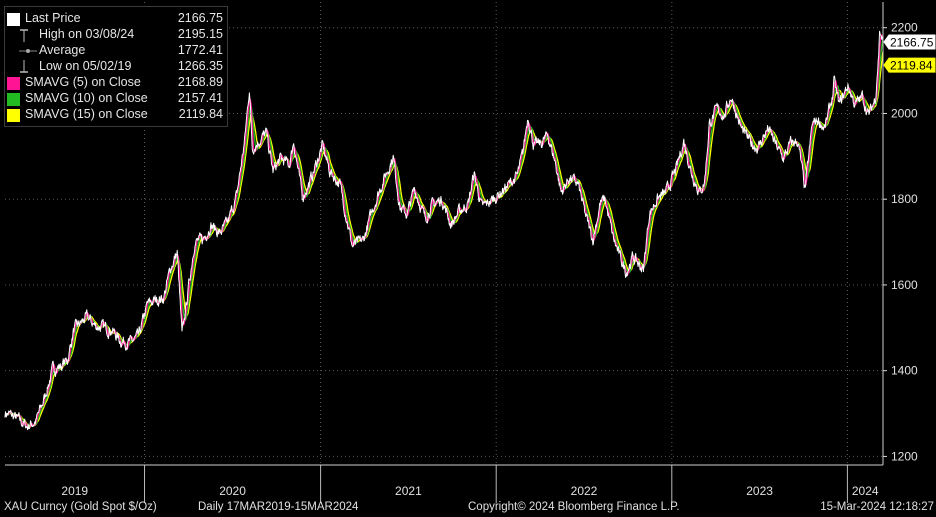 The height and width of the screenshot is (517, 936). Describe the element at coordinates (200, 66) in the screenshot. I see `legend-value: 1266.35` at that location.